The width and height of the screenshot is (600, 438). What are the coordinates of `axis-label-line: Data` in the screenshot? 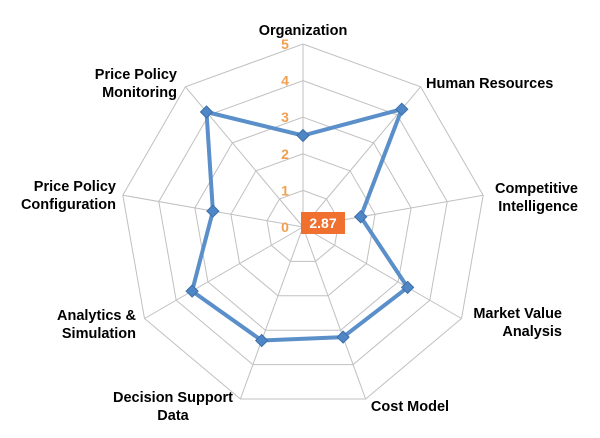 It's located at (173, 416).